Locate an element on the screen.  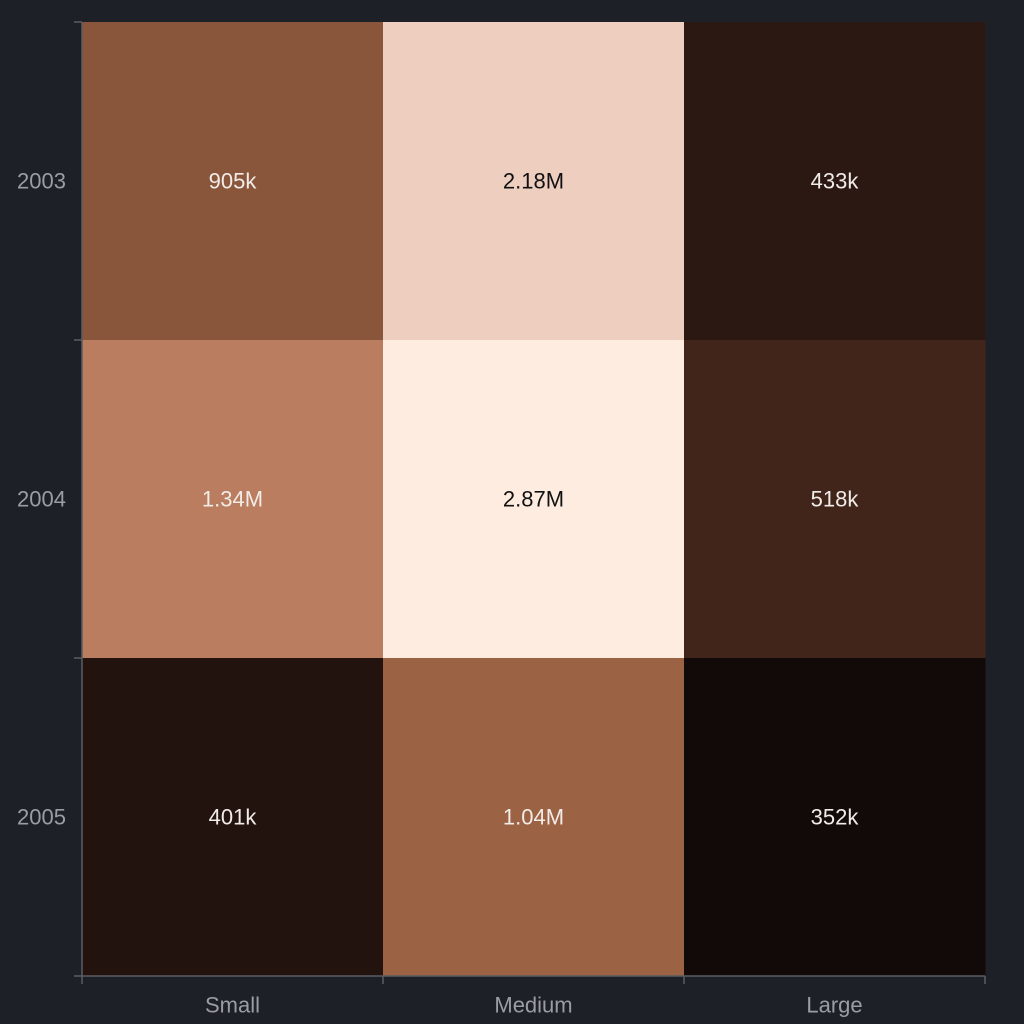
heatmap-cell-2004-medium is located at coordinates (534, 499).